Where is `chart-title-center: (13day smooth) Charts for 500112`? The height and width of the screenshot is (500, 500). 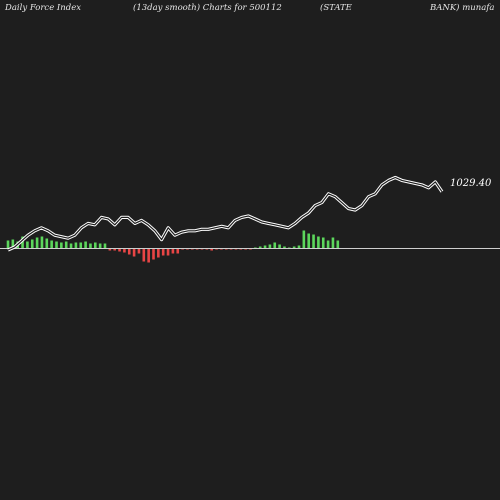
chart-title-center: (13day smooth) Charts for 500112 is located at coordinates (207, 8).